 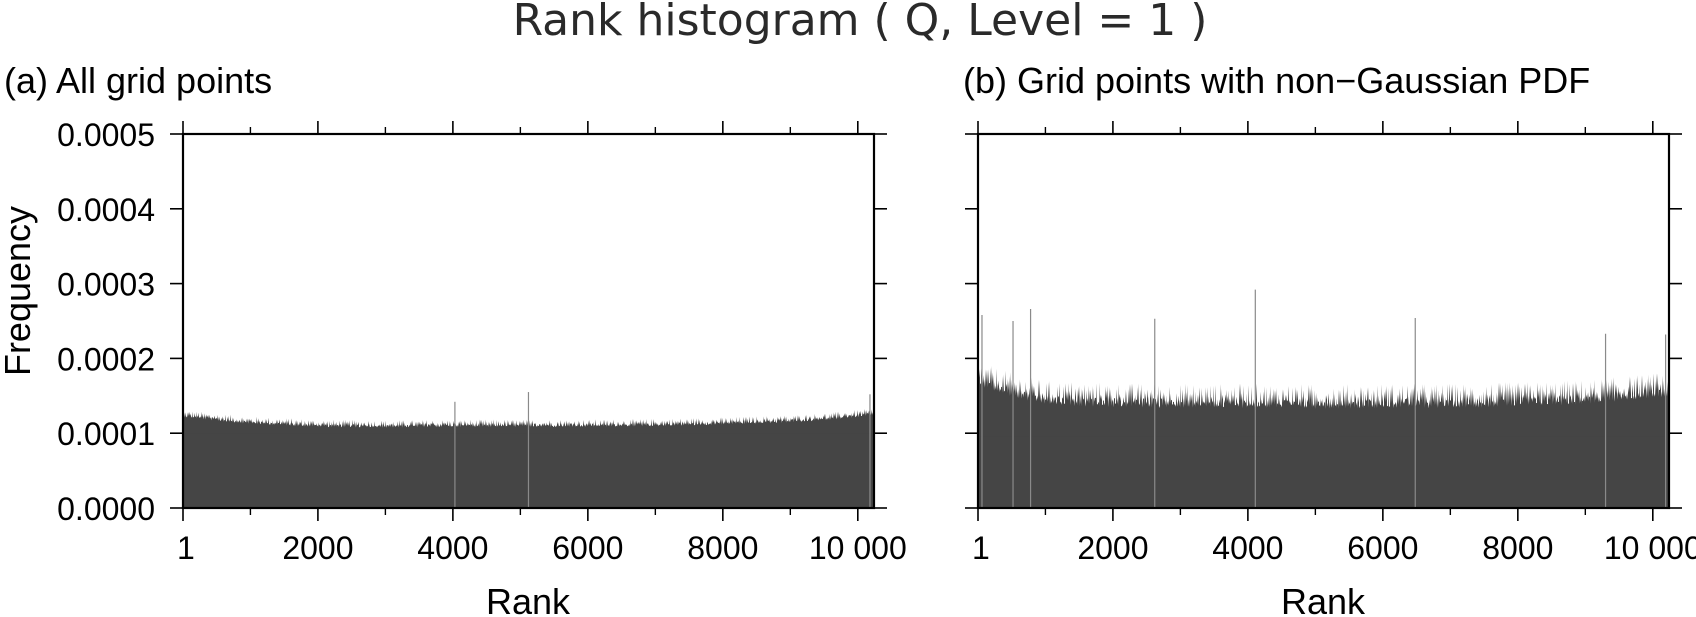 What do you see at coordinates (1276, 80) in the screenshot?
I see `panel-b-label: (b) Grid points with non−Gaussian PDF` at bounding box center [1276, 80].